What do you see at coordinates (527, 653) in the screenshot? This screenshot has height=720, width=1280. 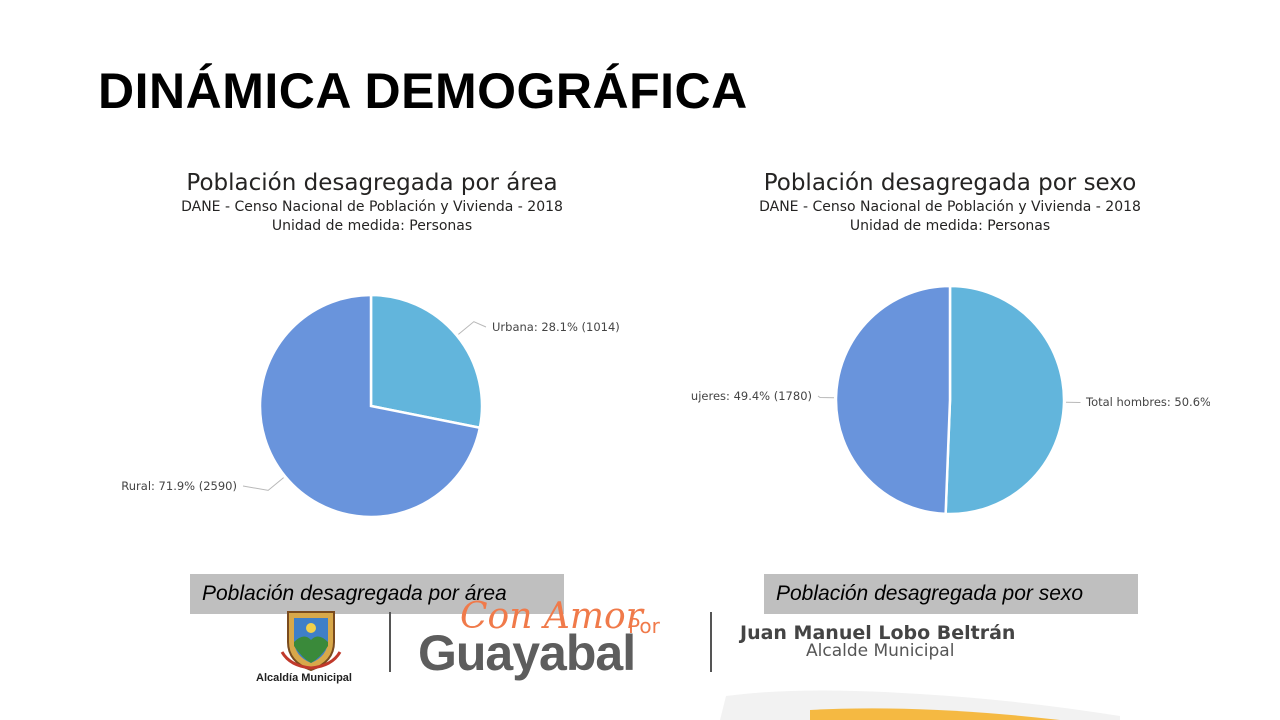 I see `slogan-main: Guayabal` at bounding box center [527, 653].